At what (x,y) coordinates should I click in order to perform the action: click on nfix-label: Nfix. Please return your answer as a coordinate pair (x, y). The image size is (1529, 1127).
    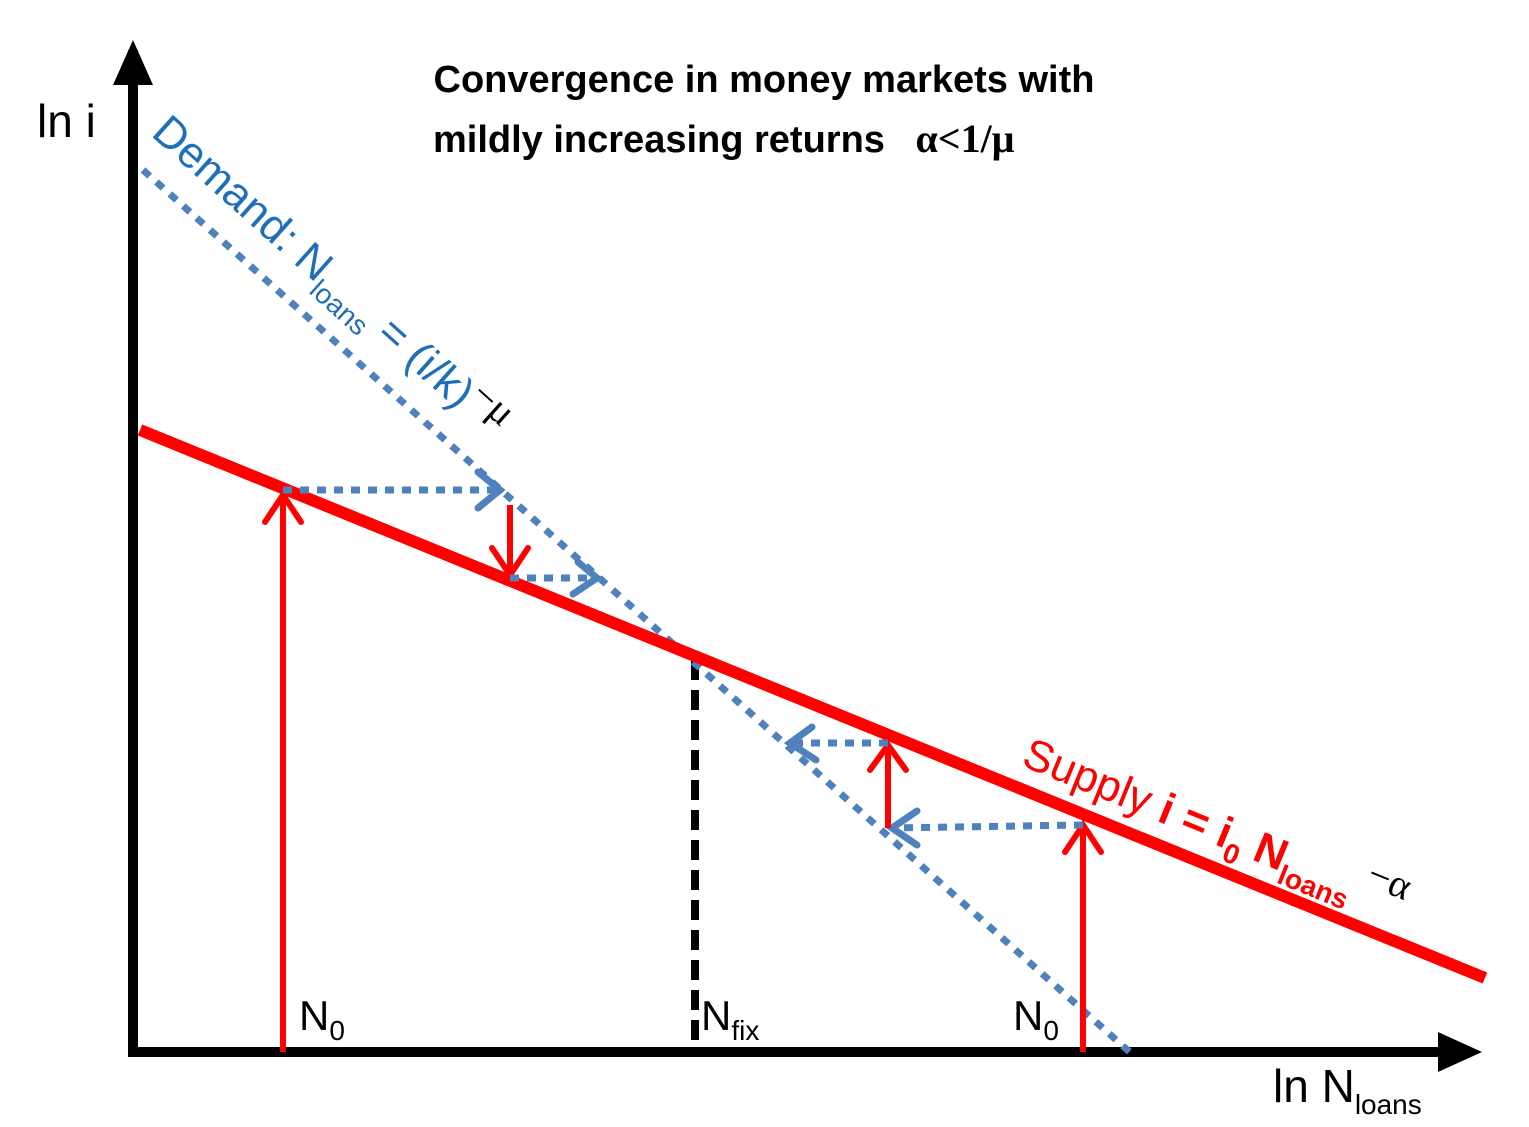
    Looking at the image, I should click on (730, 1019).